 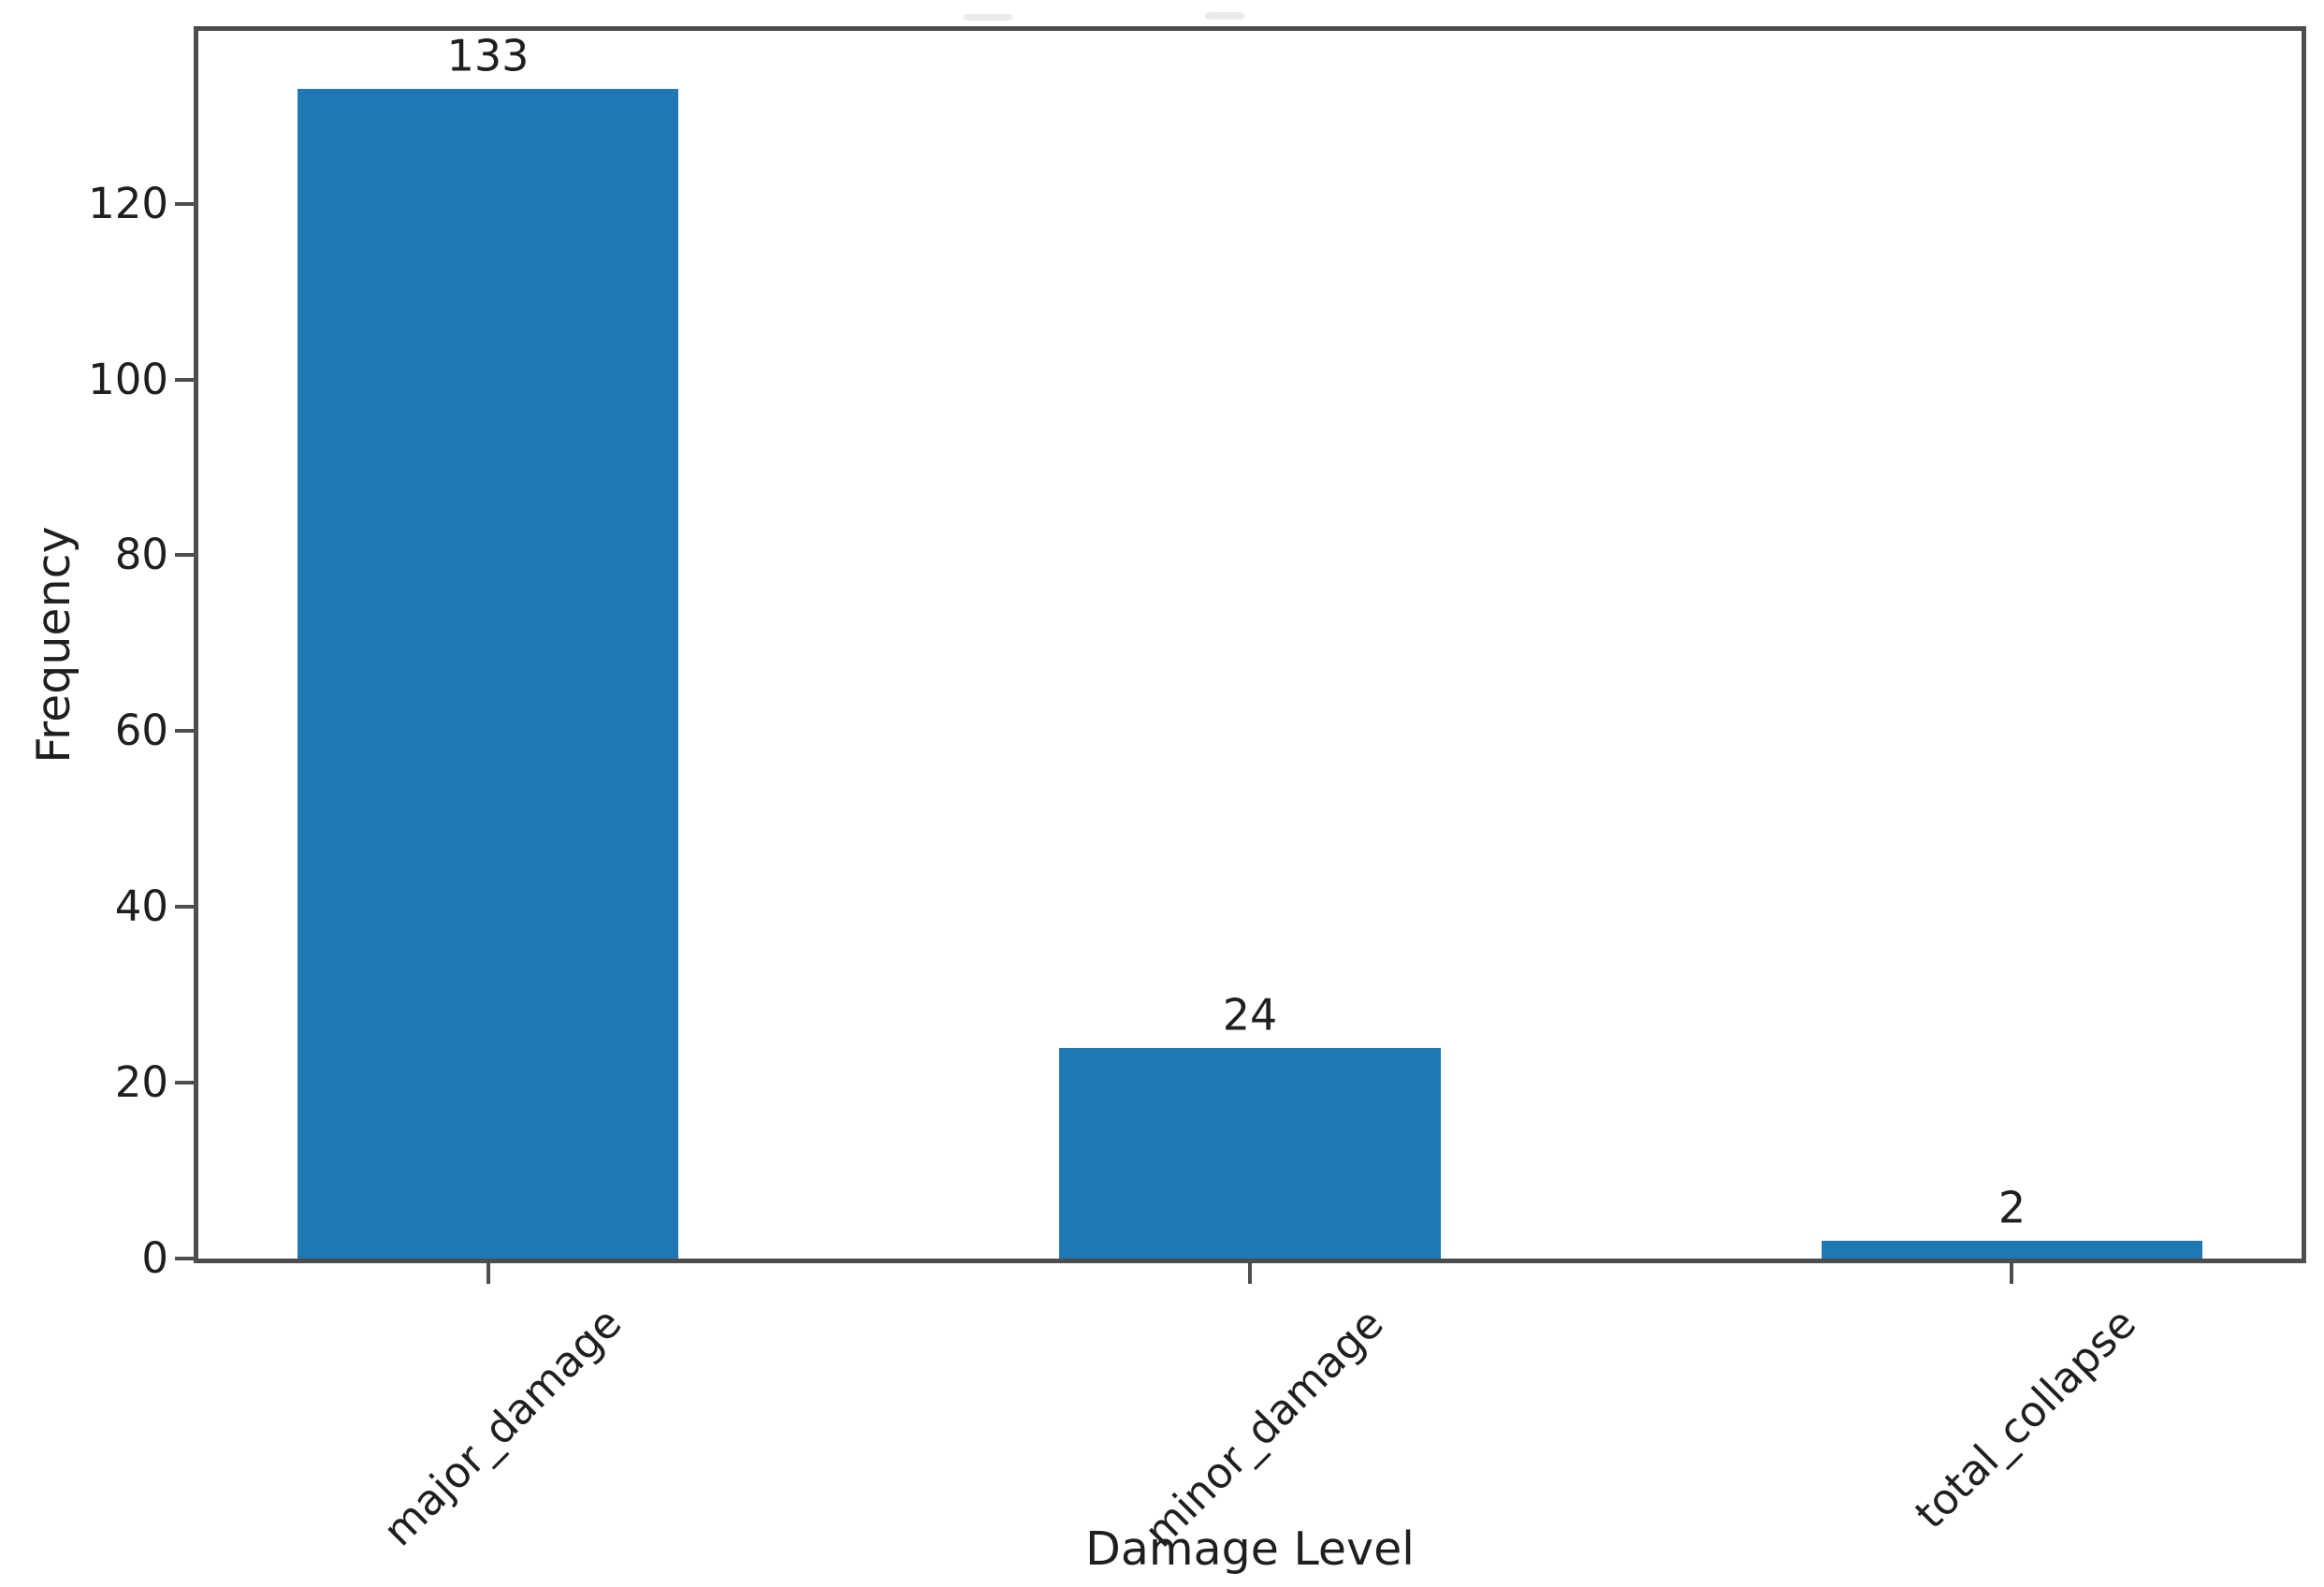 What do you see at coordinates (1250, 28) in the screenshot?
I see `plot-spine-top` at bounding box center [1250, 28].